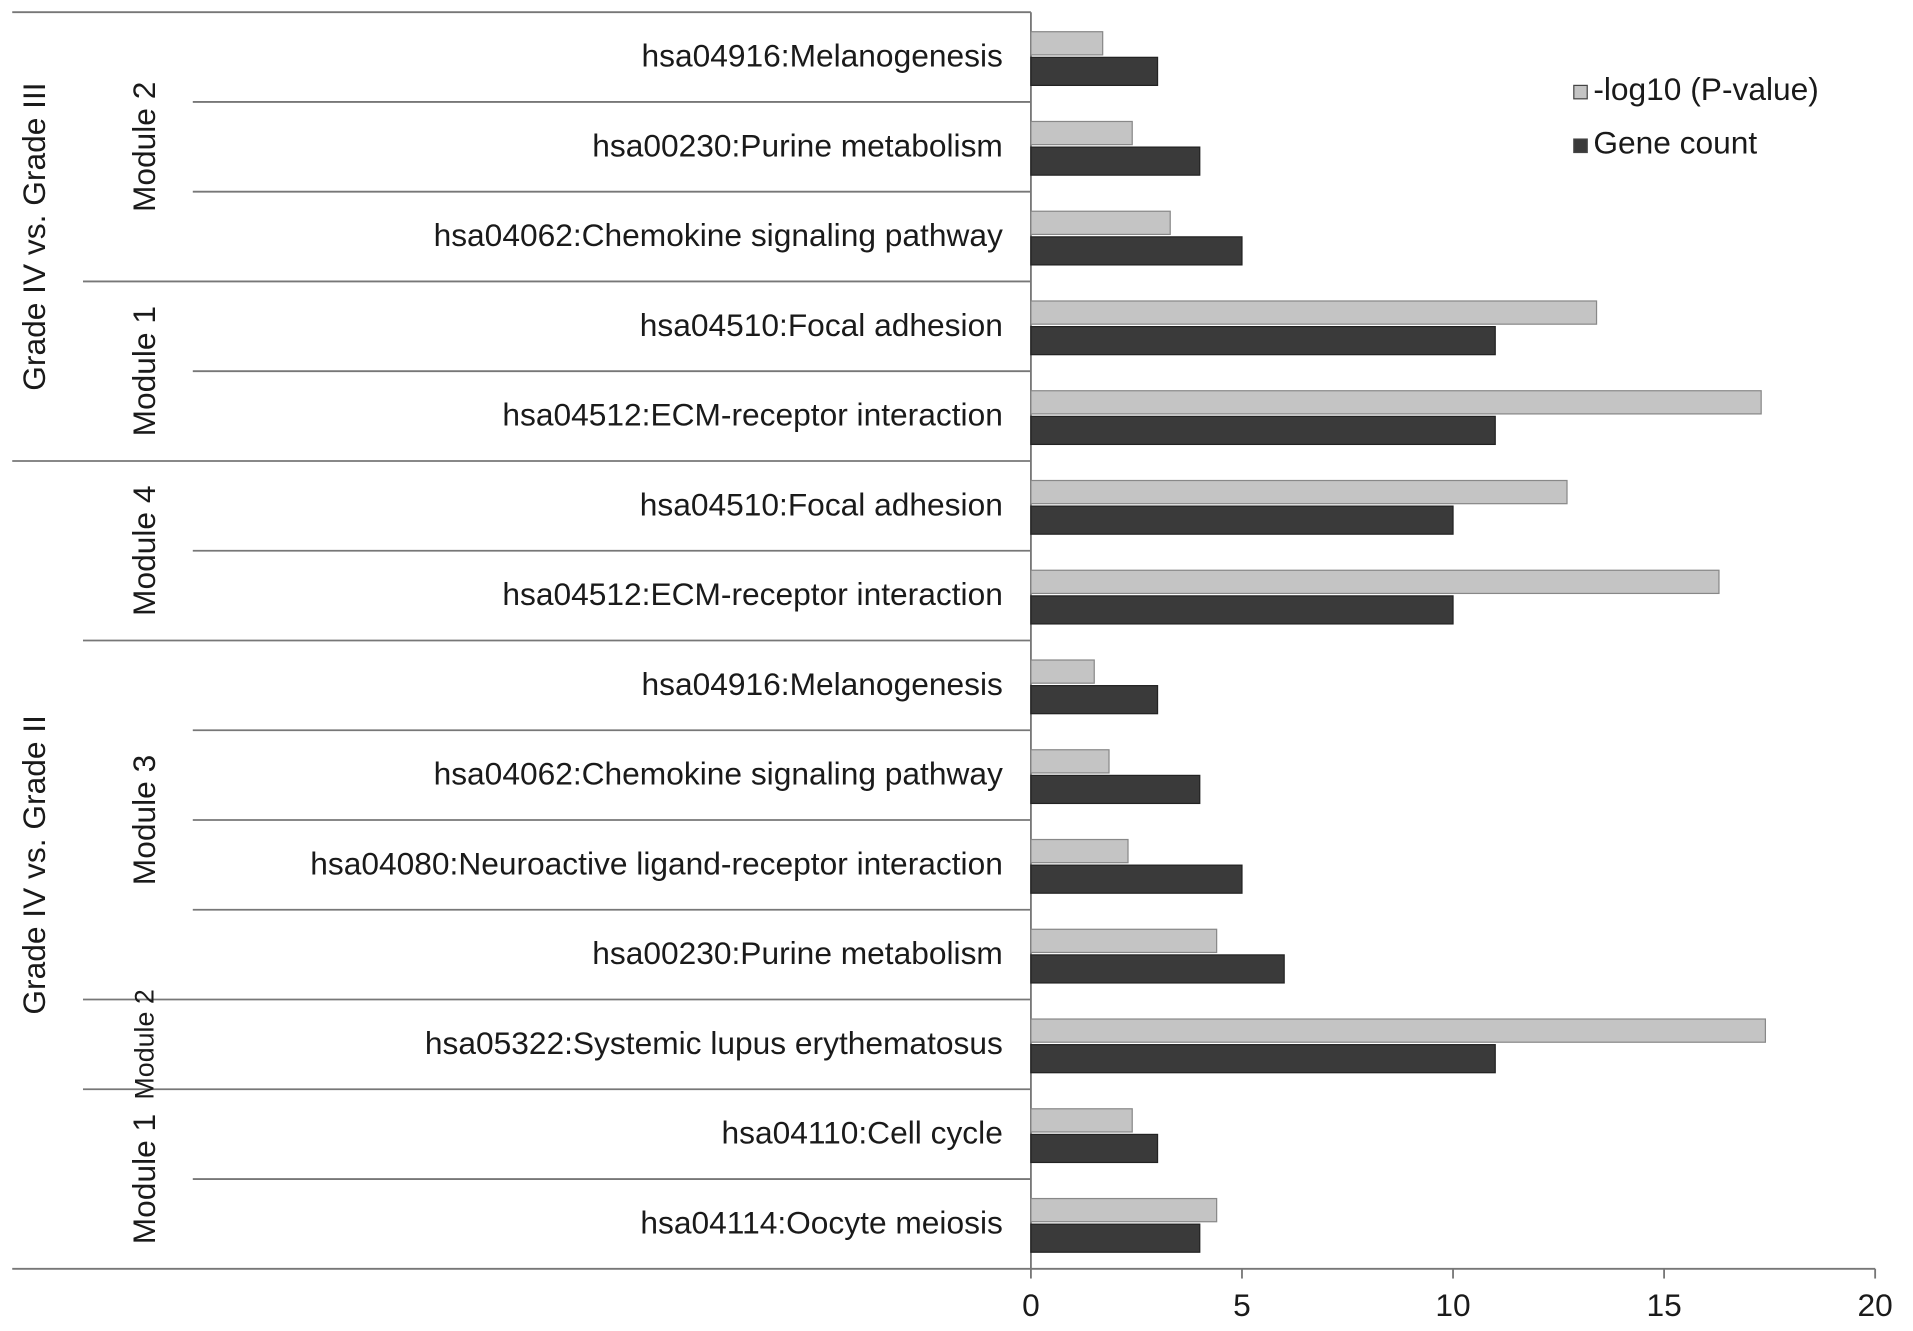 The height and width of the screenshot is (1331, 1913). Describe the element at coordinates (1706, 89) in the screenshot. I see `legend-label: -log10 (P-value)` at that location.